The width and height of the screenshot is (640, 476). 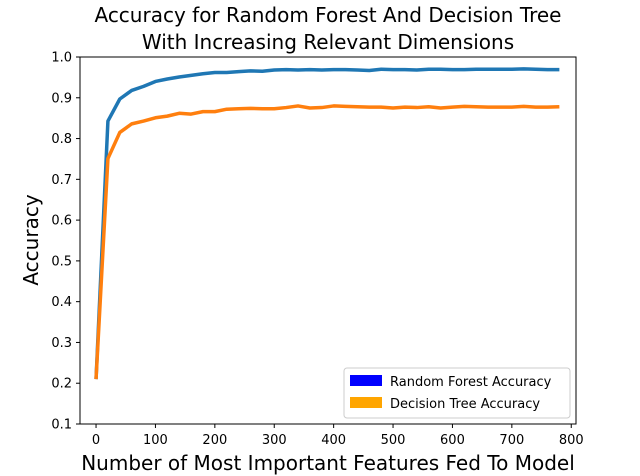 What do you see at coordinates (452, 440) in the screenshot?
I see `x-tick-label: 600` at bounding box center [452, 440].